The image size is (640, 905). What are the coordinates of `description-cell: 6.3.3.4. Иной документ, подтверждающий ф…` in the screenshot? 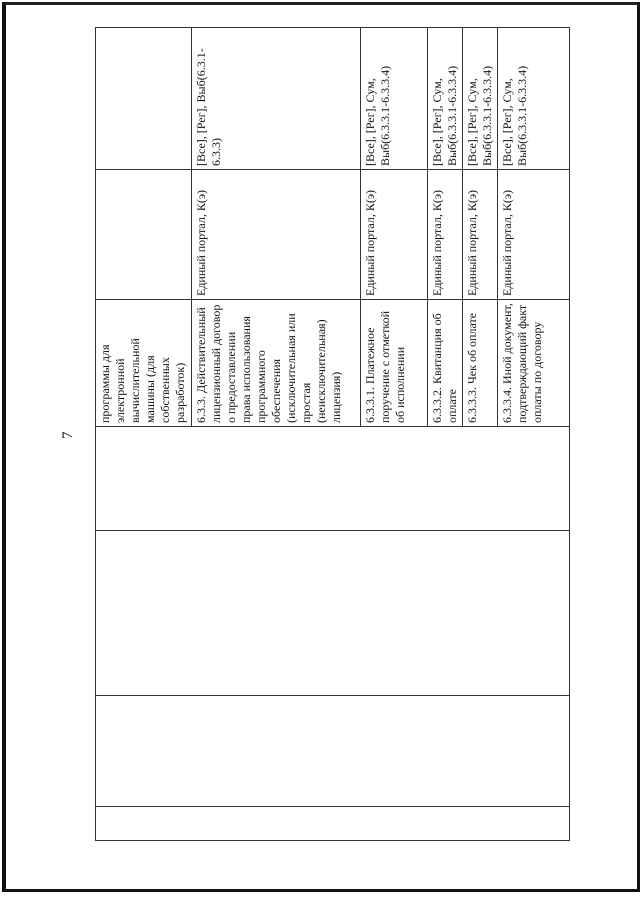 It's located at (533, 363).